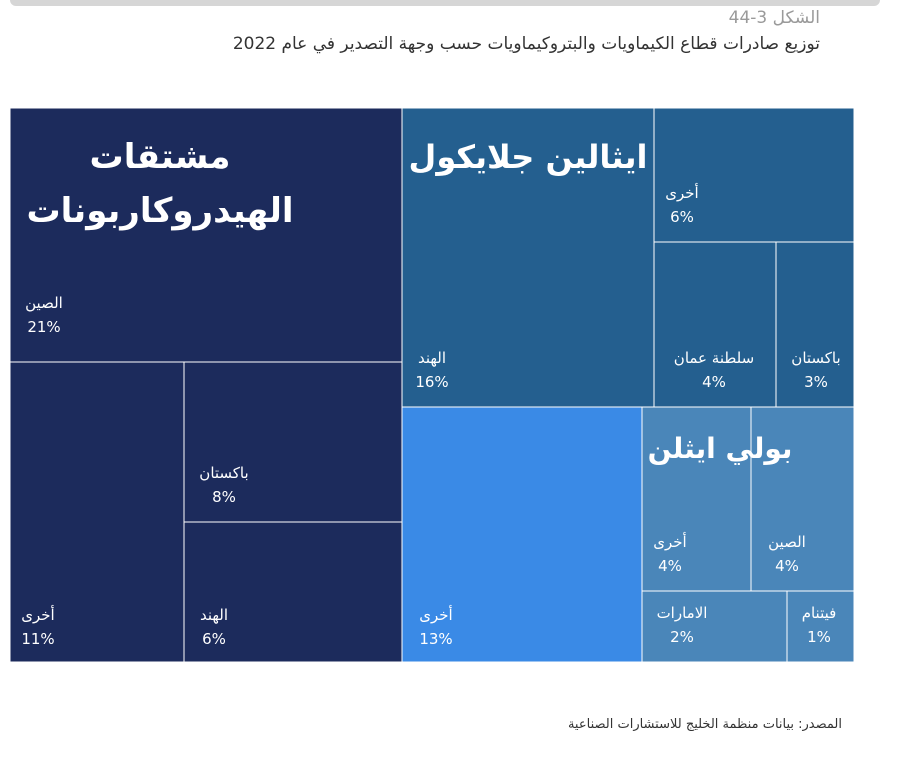  I want to click on cell-value: 2%, so click(682, 637).